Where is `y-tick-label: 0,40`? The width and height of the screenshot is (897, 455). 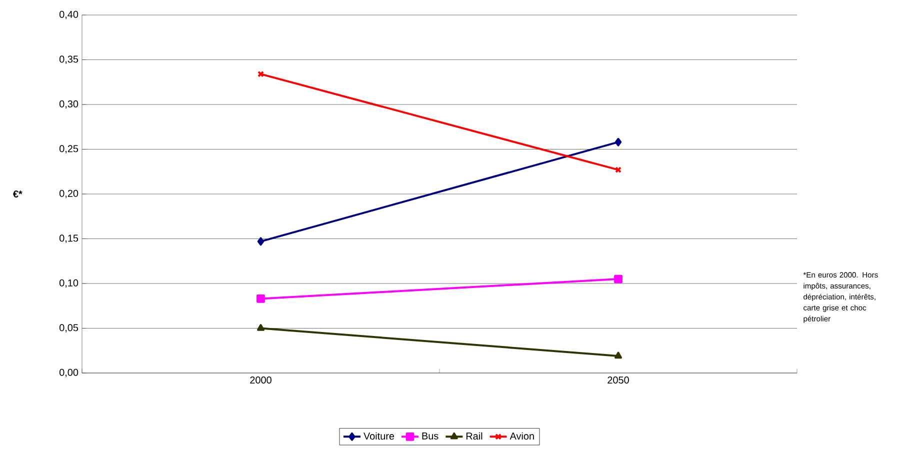 y-tick-label: 0,40 is located at coordinates (68, 15).